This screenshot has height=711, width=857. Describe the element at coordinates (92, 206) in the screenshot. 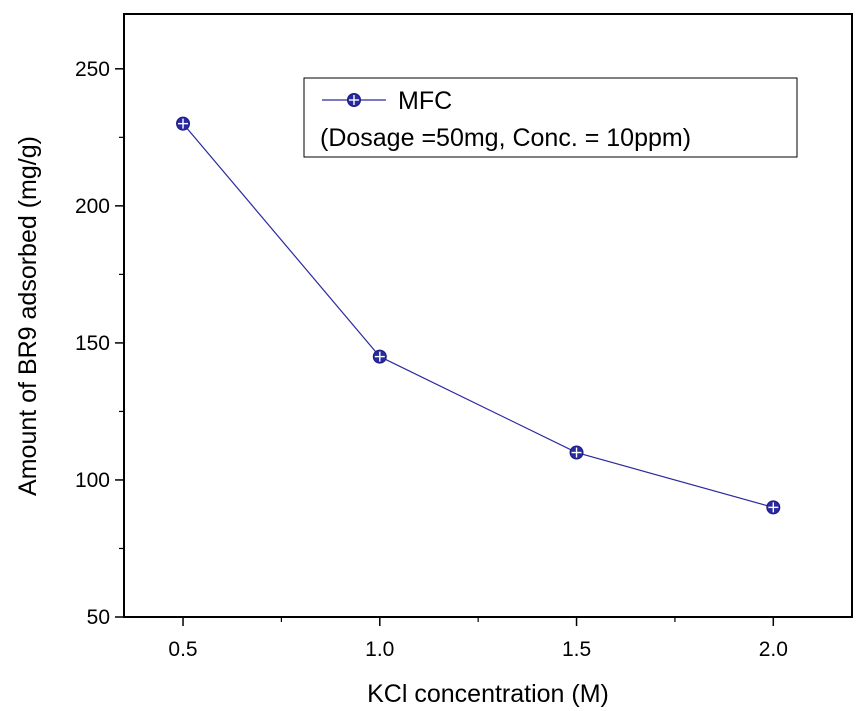

I see `y-tick-label: 200` at that location.